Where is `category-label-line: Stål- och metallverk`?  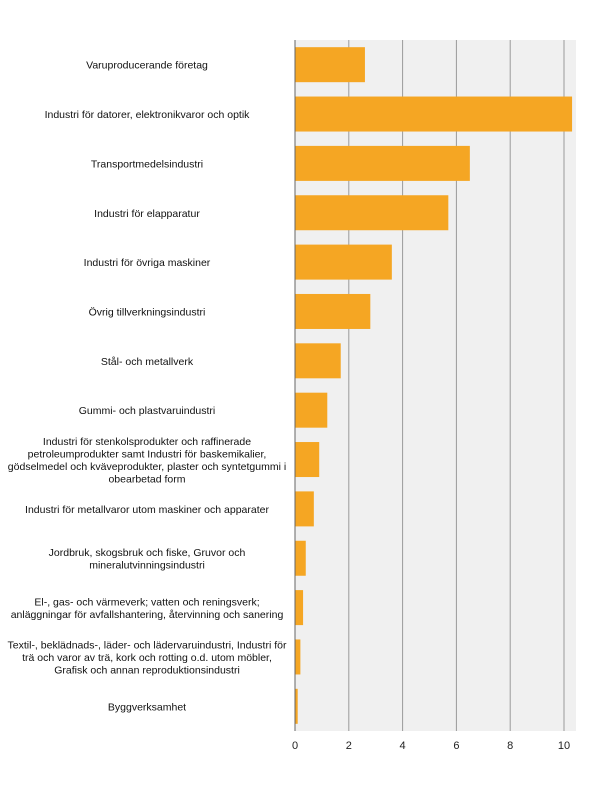
category-label-line: Stål- och metallverk is located at coordinates (147, 362).